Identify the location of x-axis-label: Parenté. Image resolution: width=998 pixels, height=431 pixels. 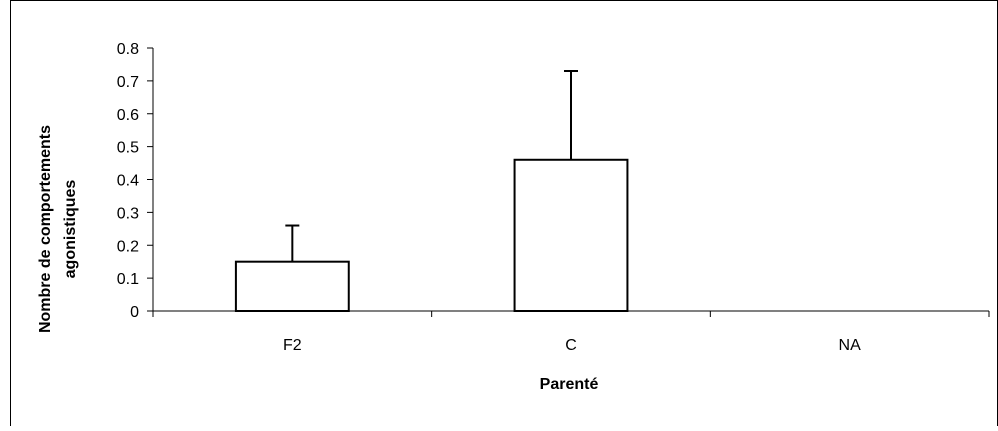
(569, 384).